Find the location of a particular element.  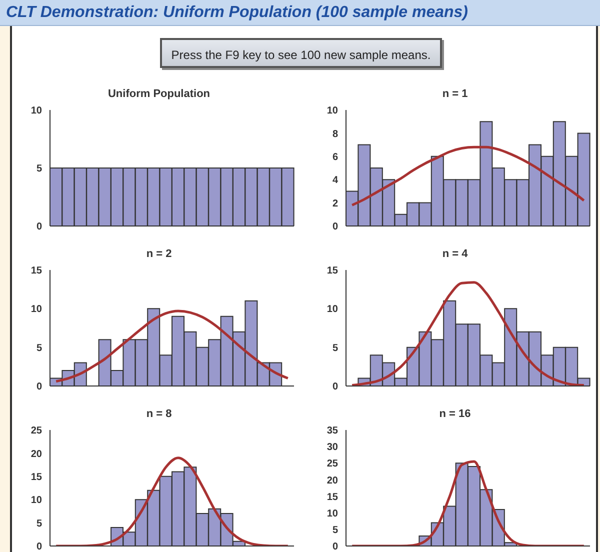

chart-title: n = 2 is located at coordinates (159, 255).